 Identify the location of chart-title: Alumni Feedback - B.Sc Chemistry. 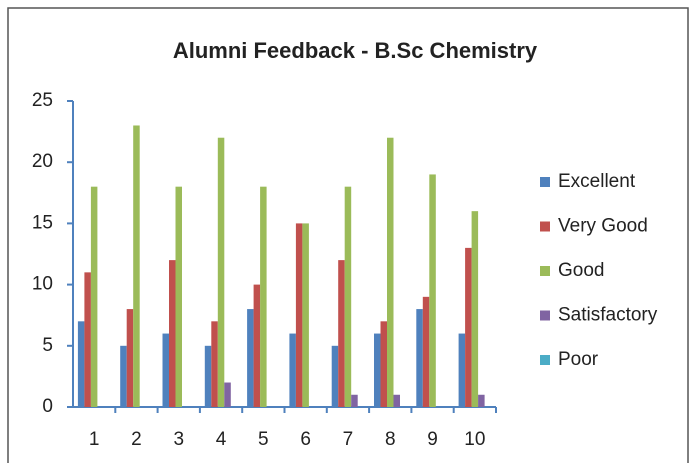
(355, 50).